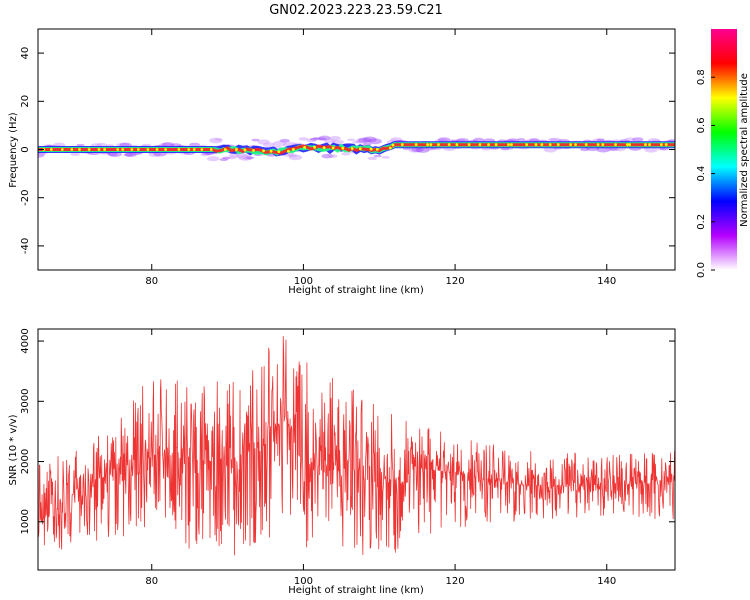 Image resolution: width=750 pixels, height=600 pixels. I want to click on y-tick-label: 0, so click(25, 149).